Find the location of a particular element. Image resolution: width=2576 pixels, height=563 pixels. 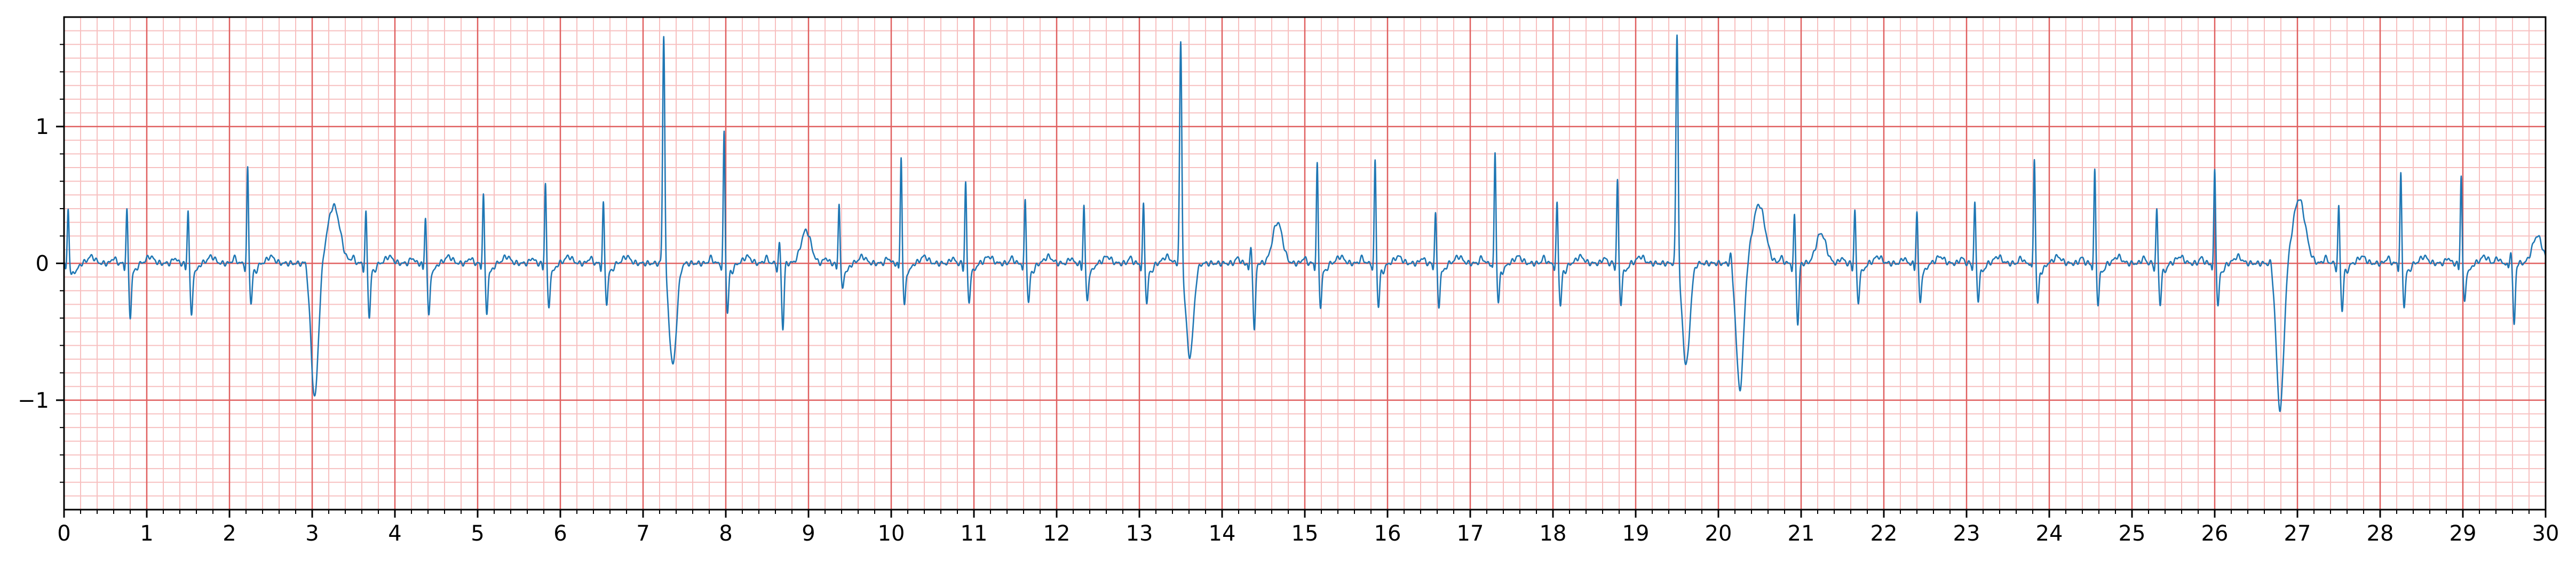

x-tick-label: 2 is located at coordinates (229, 533).